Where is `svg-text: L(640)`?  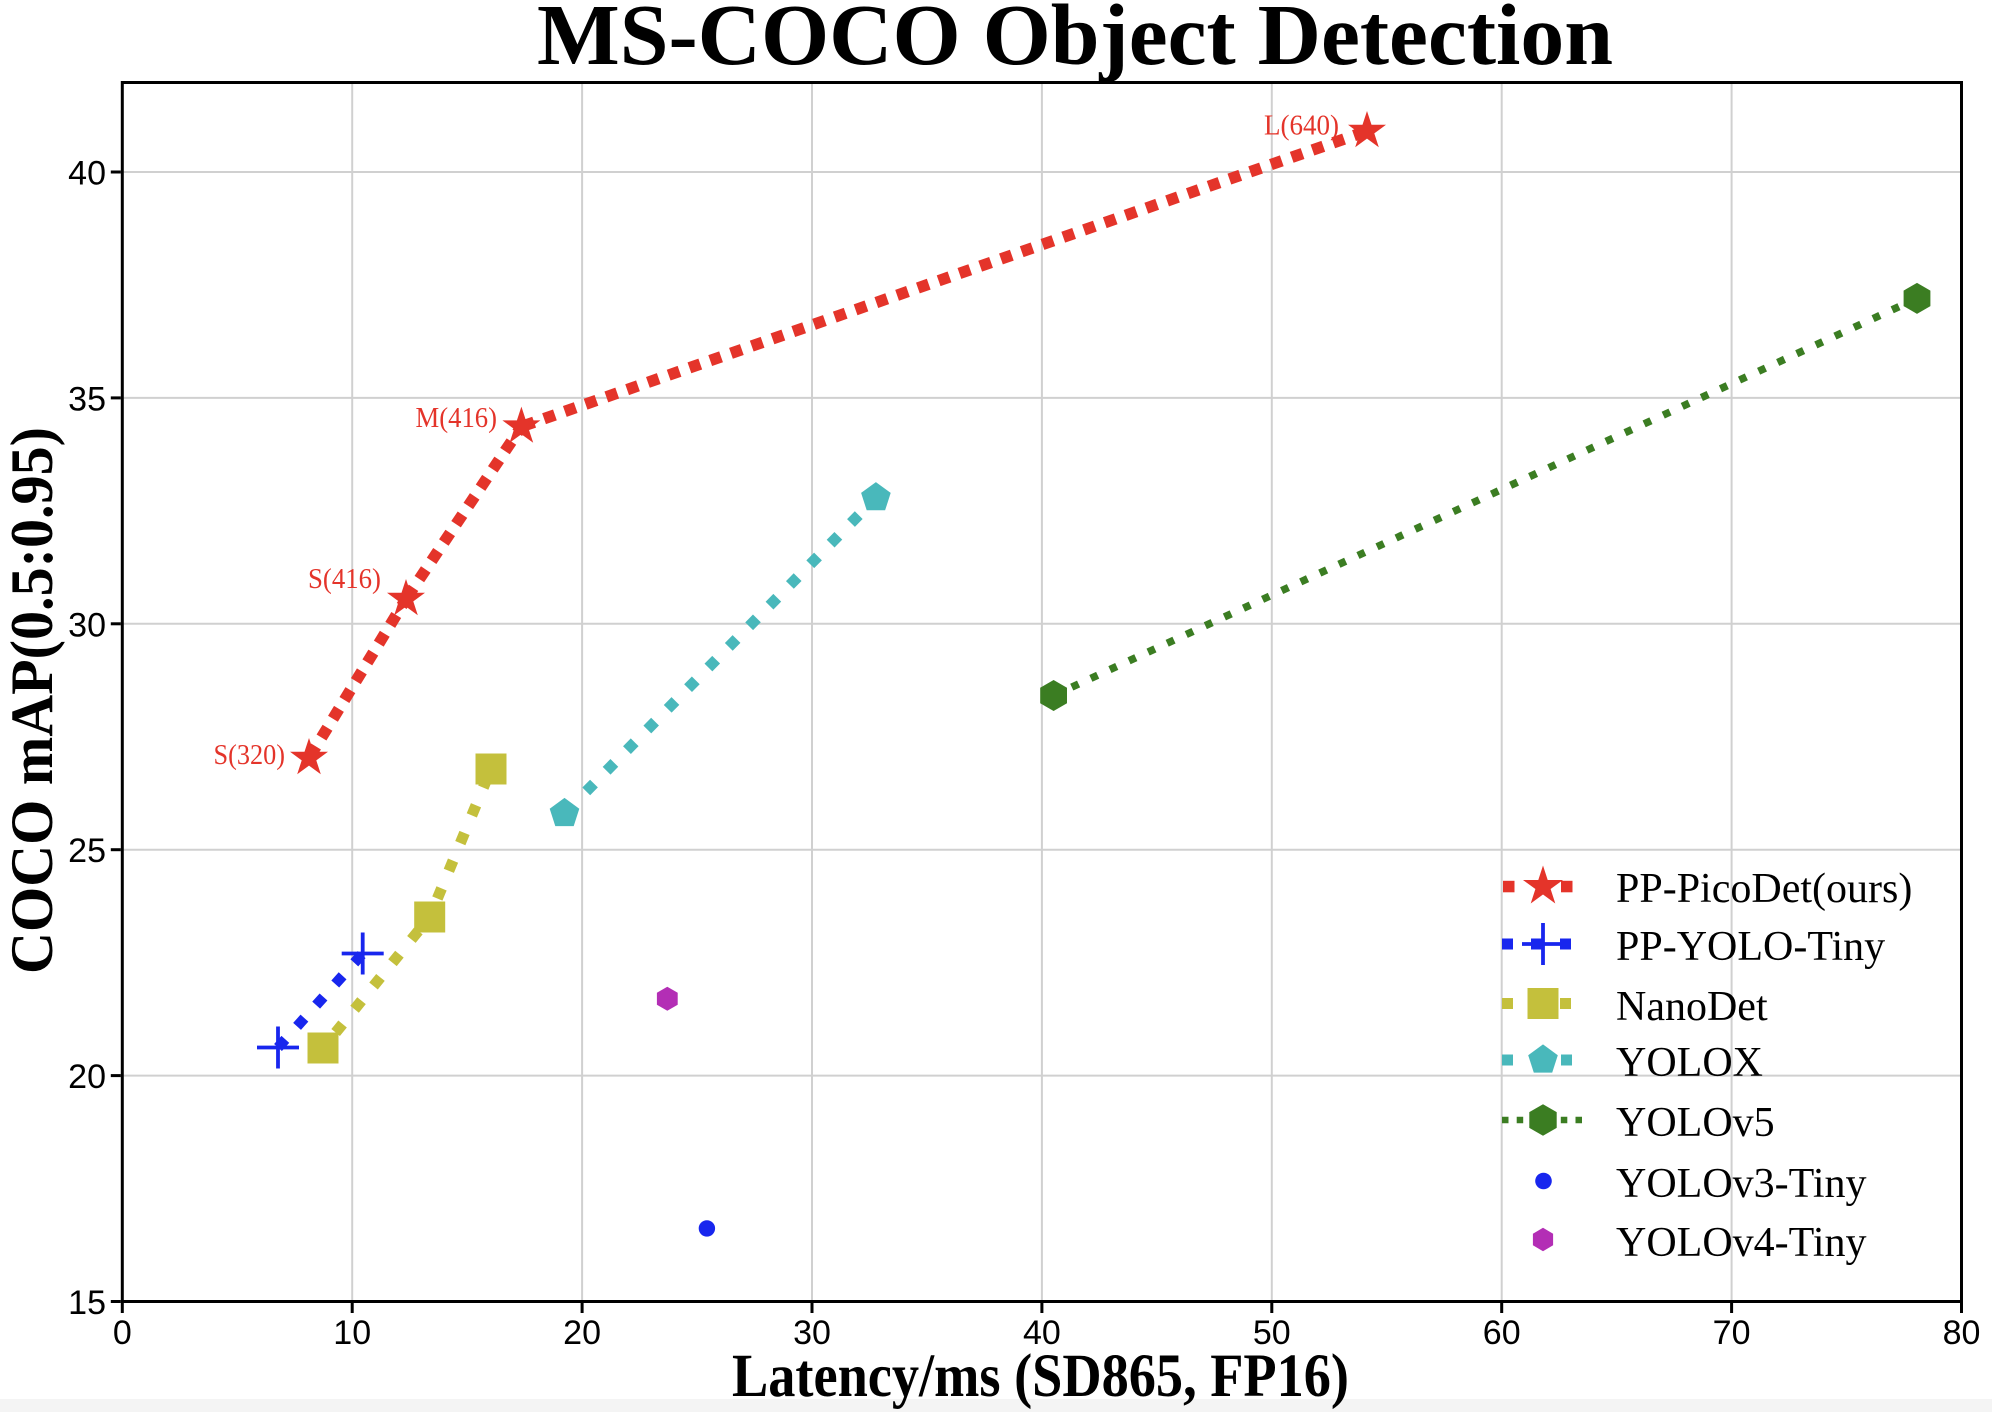
svg-text: L(640) is located at coordinates (1301, 126).